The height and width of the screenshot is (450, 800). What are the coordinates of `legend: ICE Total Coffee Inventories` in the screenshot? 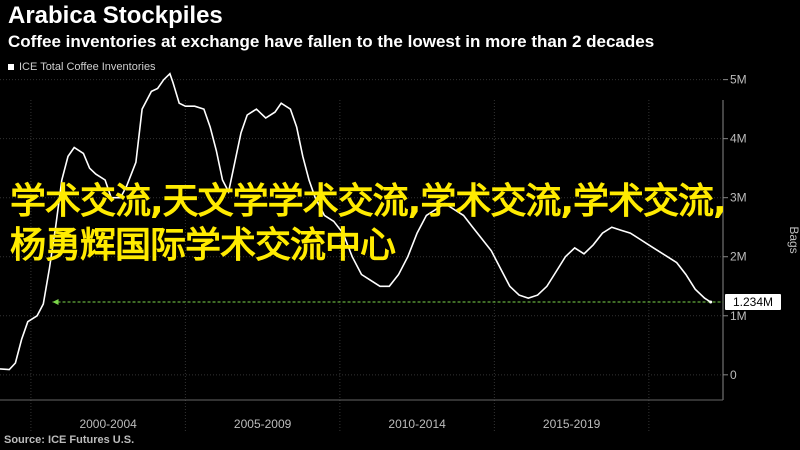 It's located at (82, 67).